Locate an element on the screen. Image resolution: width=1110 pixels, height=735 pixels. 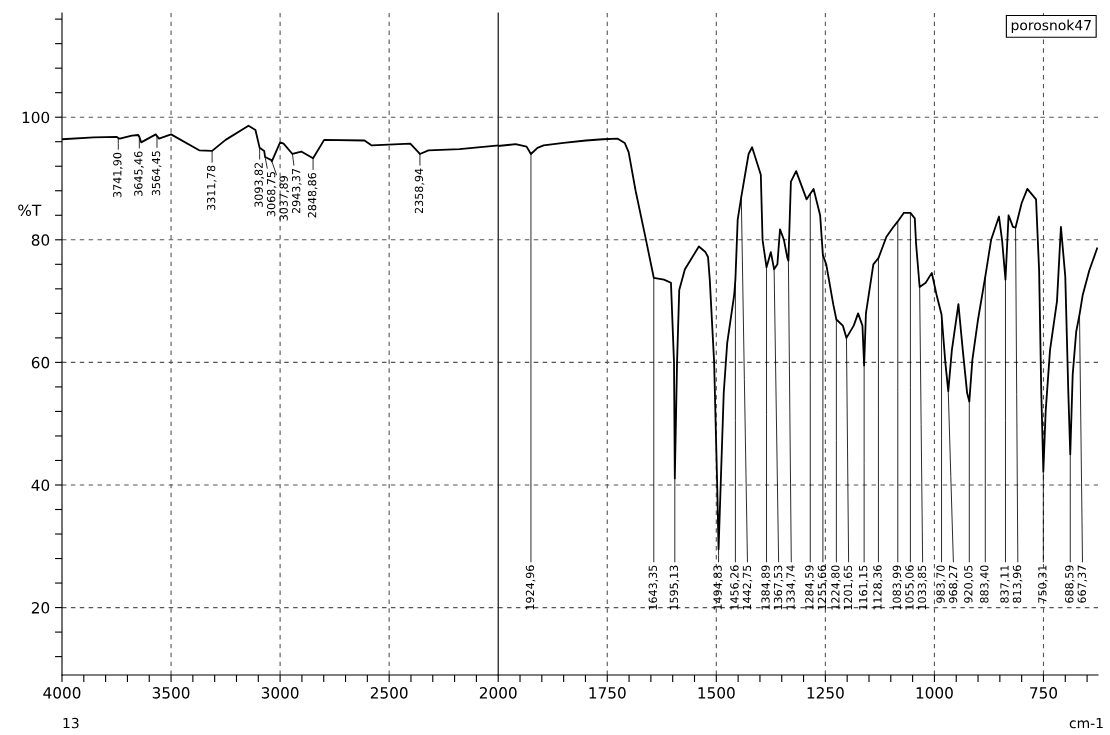
annotation: 1161,15 is located at coordinates (863, 587).